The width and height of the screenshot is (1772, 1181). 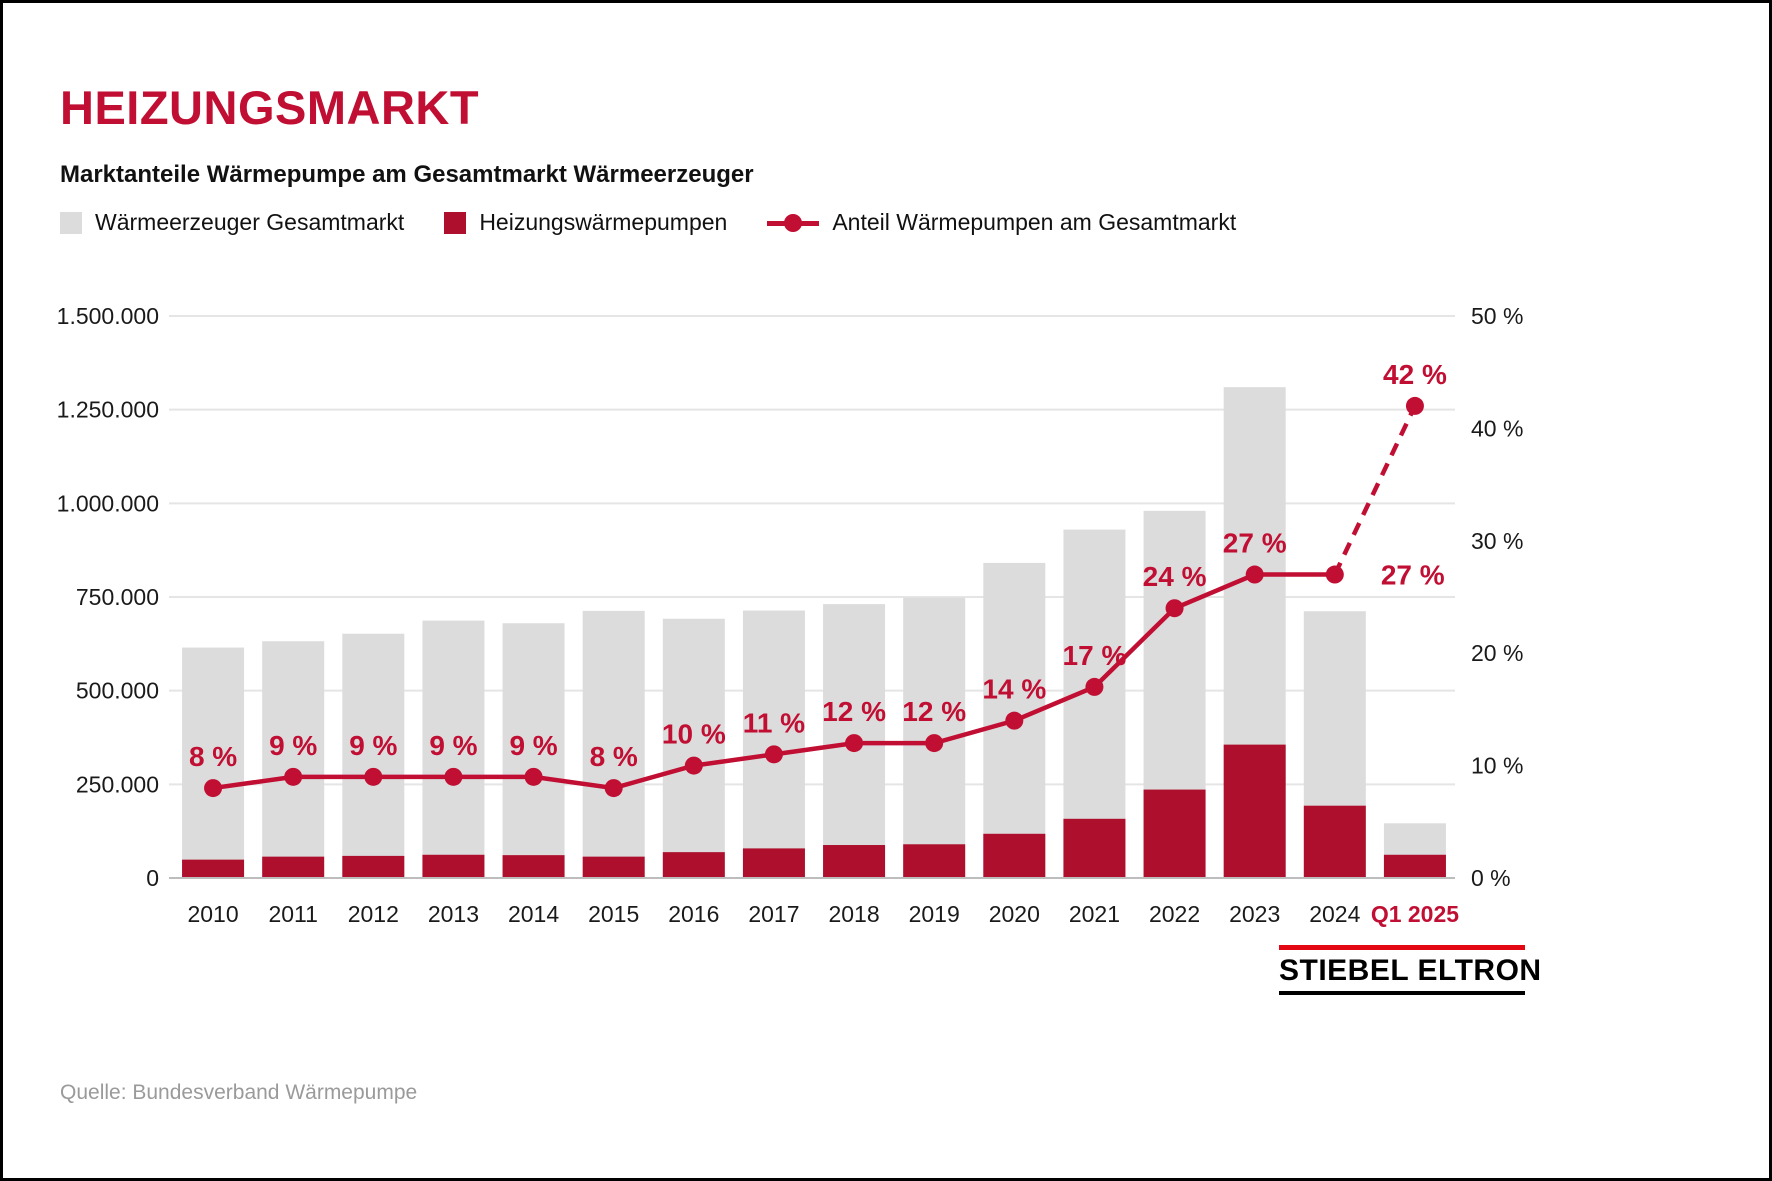 What do you see at coordinates (1415, 914) in the screenshot?
I see `x-axis-label: Q1 2025` at bounding box center [1415, 914].